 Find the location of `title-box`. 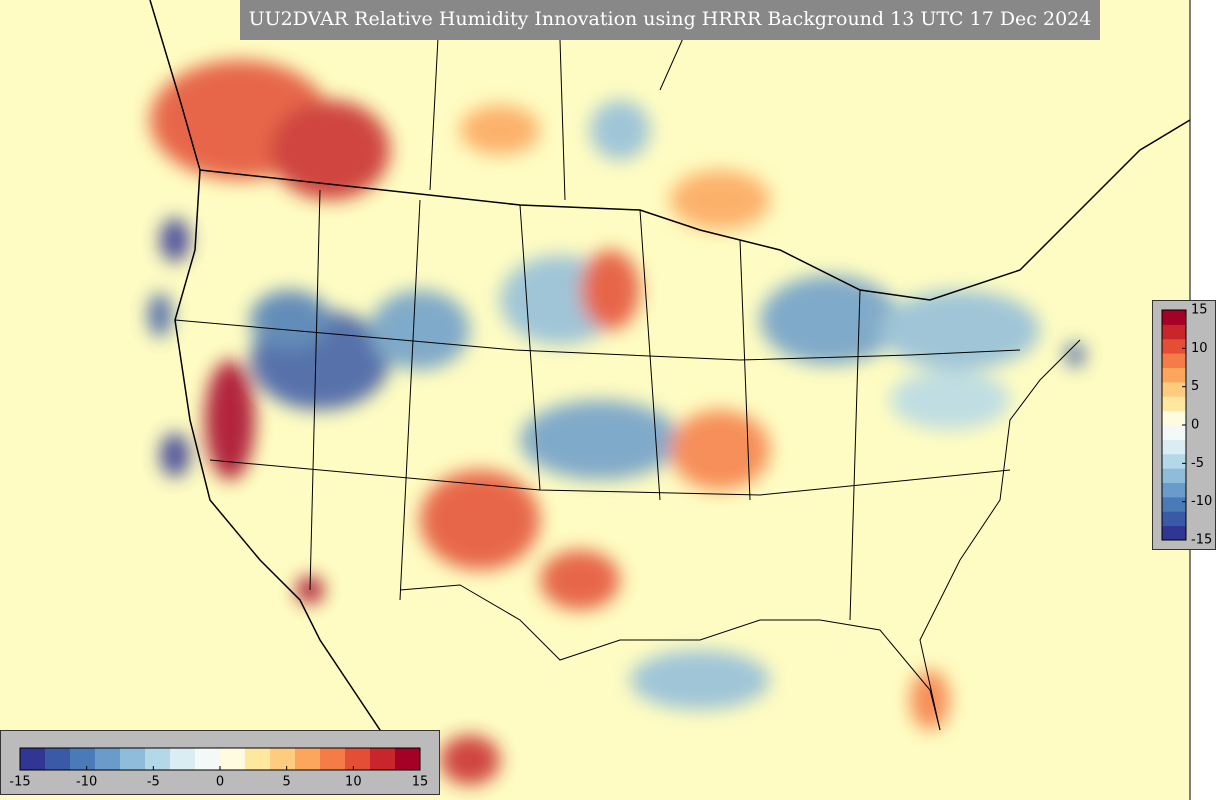

title-box is located at coordinates (670, 20).